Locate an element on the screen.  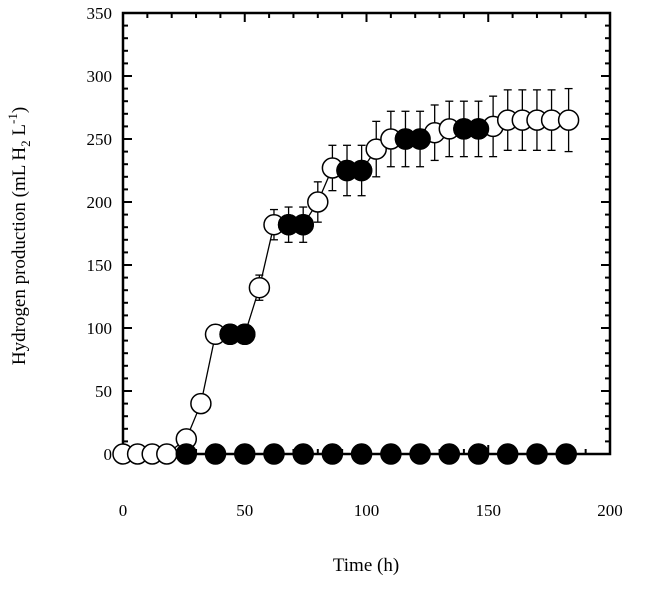
x-axis-tick-labels: 0 50 100 150 200 is located at coordinates (371, 510).